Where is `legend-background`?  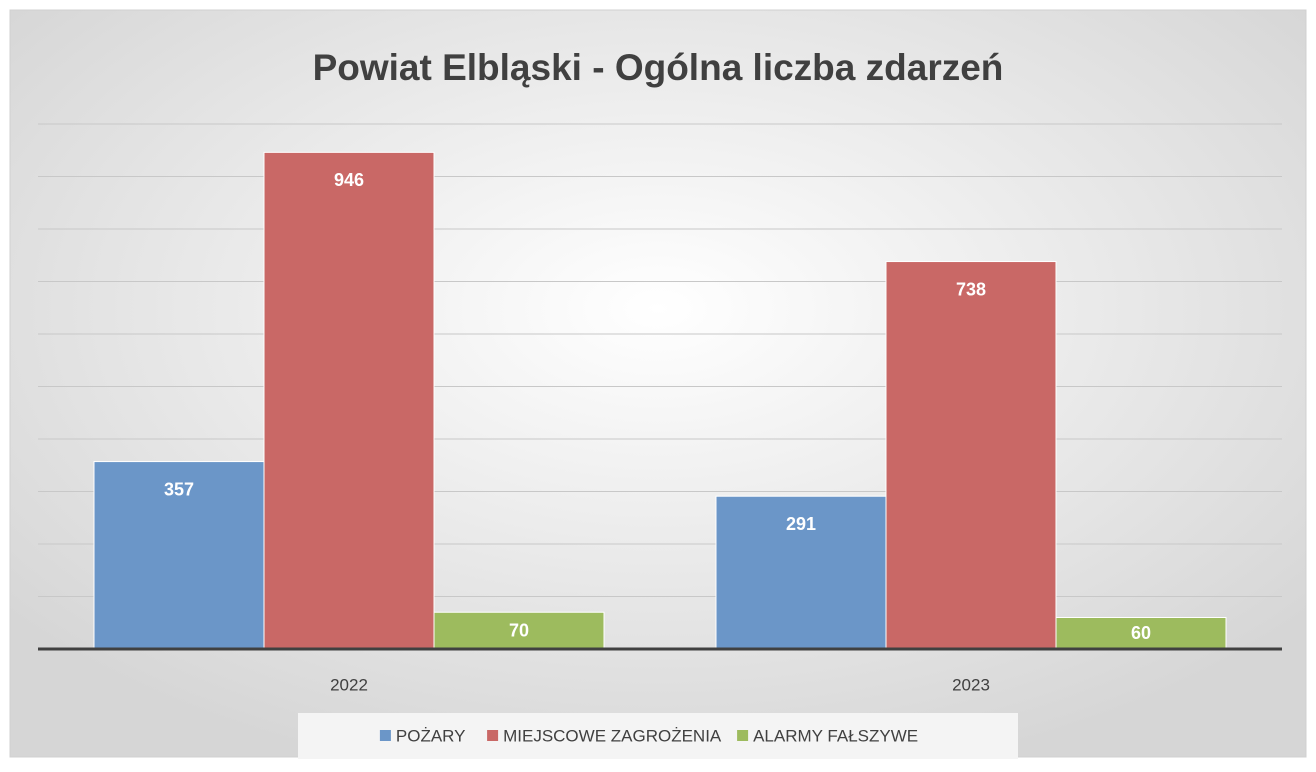
legend-background is located at coordinates (658, 736).